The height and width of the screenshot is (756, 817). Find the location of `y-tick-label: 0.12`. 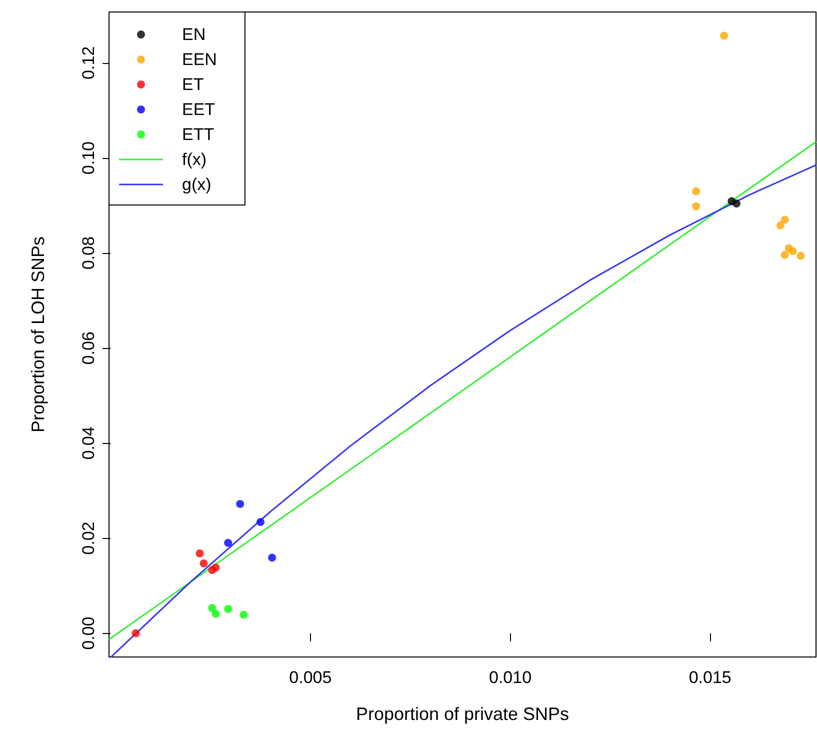

y-tick-label: 0.12 is located at coordinates (88, 63).